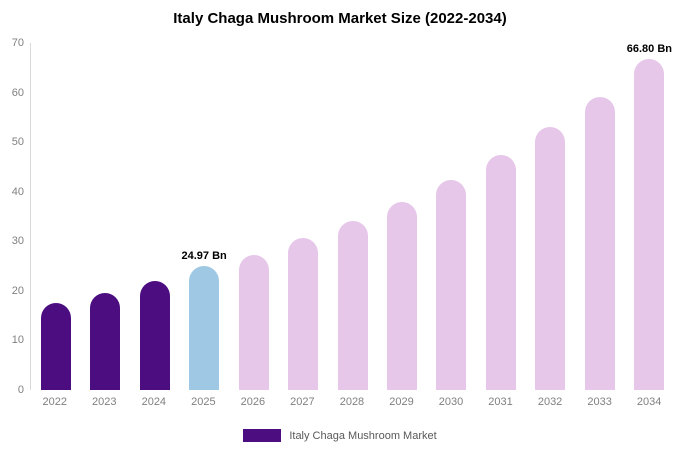 This screenshot has height=450, width=680. What do you see at coordinates (17, 43) in the screenshot?
I see `y-tick-label: 70` at bounding box center [17, 43].